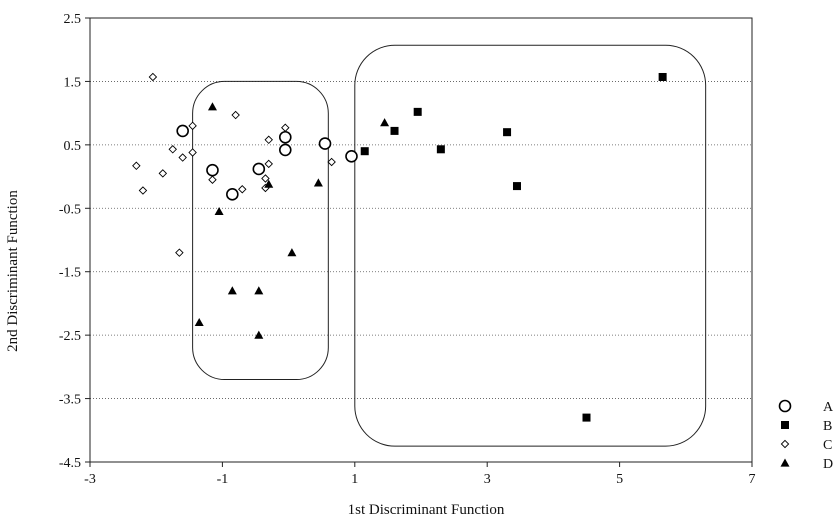 The width and height of the screenshot is (834, 523). I want to click on y-axis-label: 2nd Discriminant Function, so click(13, 271).